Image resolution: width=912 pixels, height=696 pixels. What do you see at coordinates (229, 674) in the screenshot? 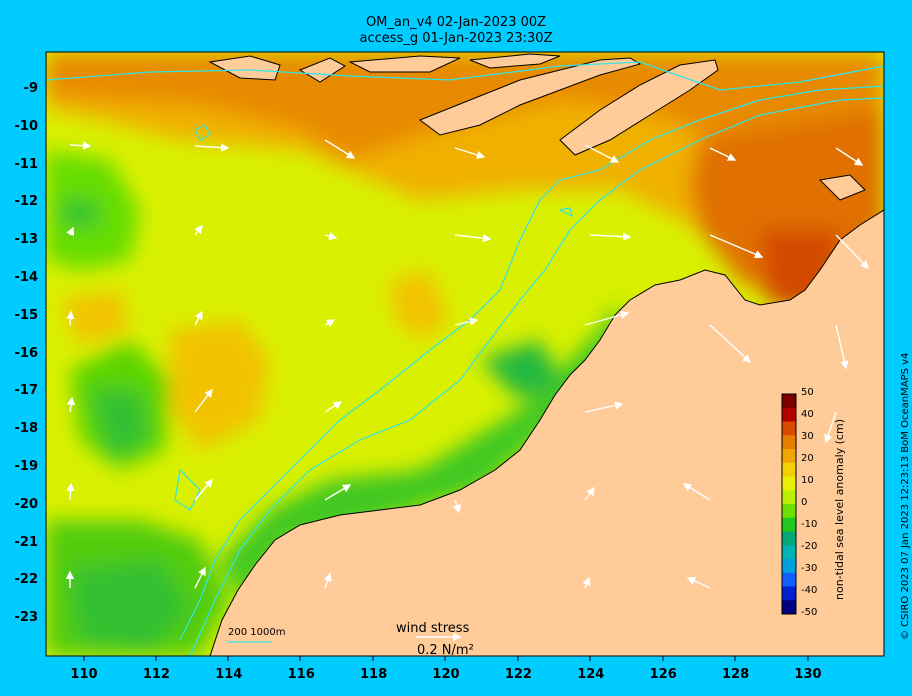
I see `lon-tick-label: 114` at bounding box center [229, 674].